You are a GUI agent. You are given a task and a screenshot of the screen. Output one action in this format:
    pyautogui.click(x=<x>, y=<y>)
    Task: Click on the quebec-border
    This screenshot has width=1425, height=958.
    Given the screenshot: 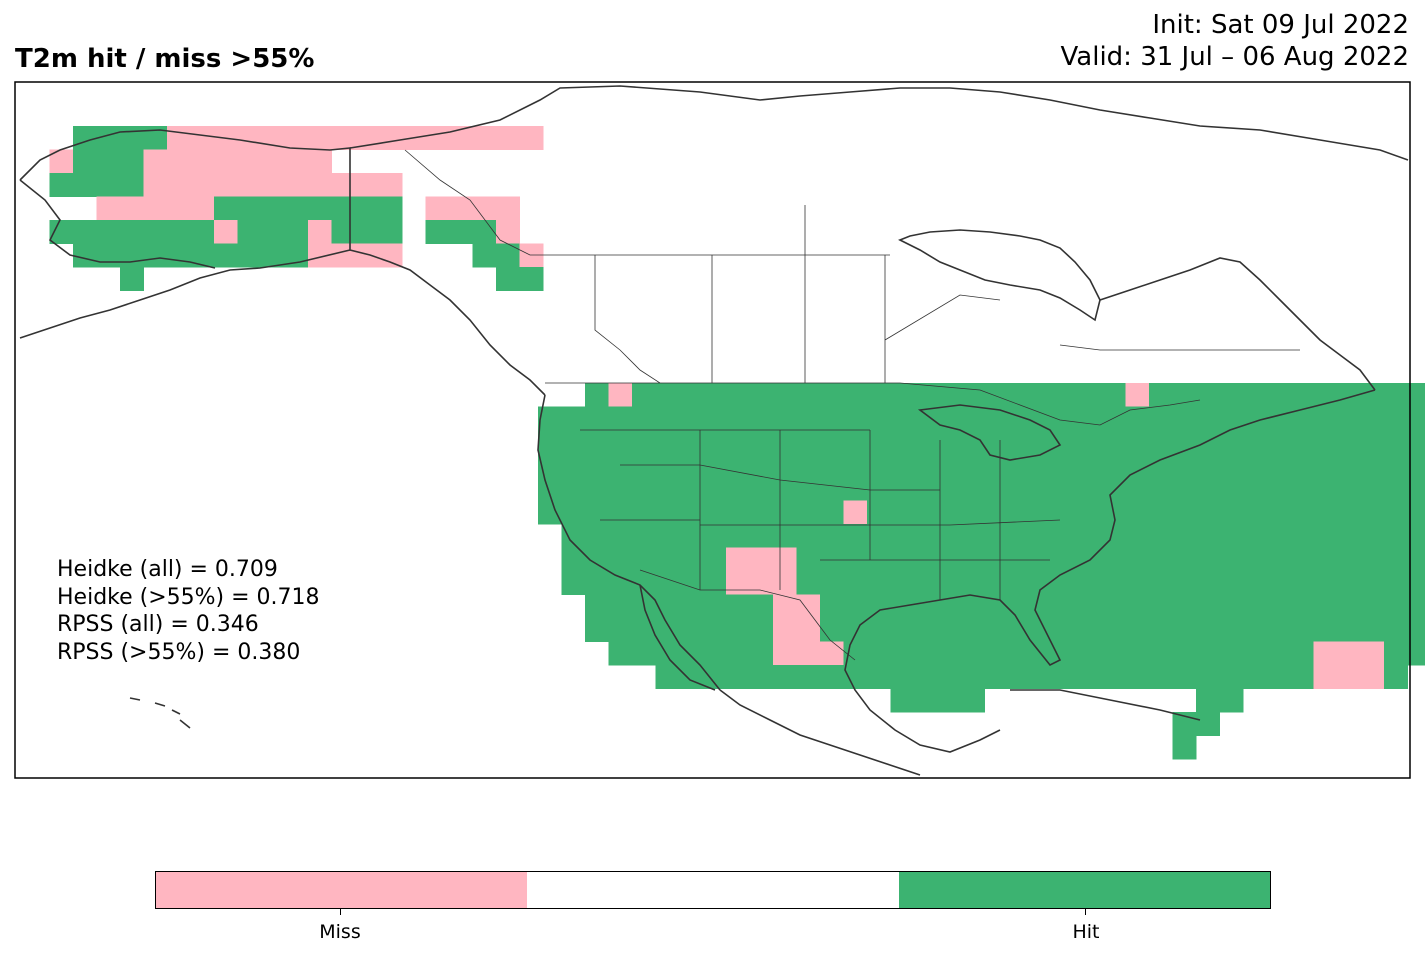 What is the action you would take?
    pyautogui.click(x=1179, y=347)
    